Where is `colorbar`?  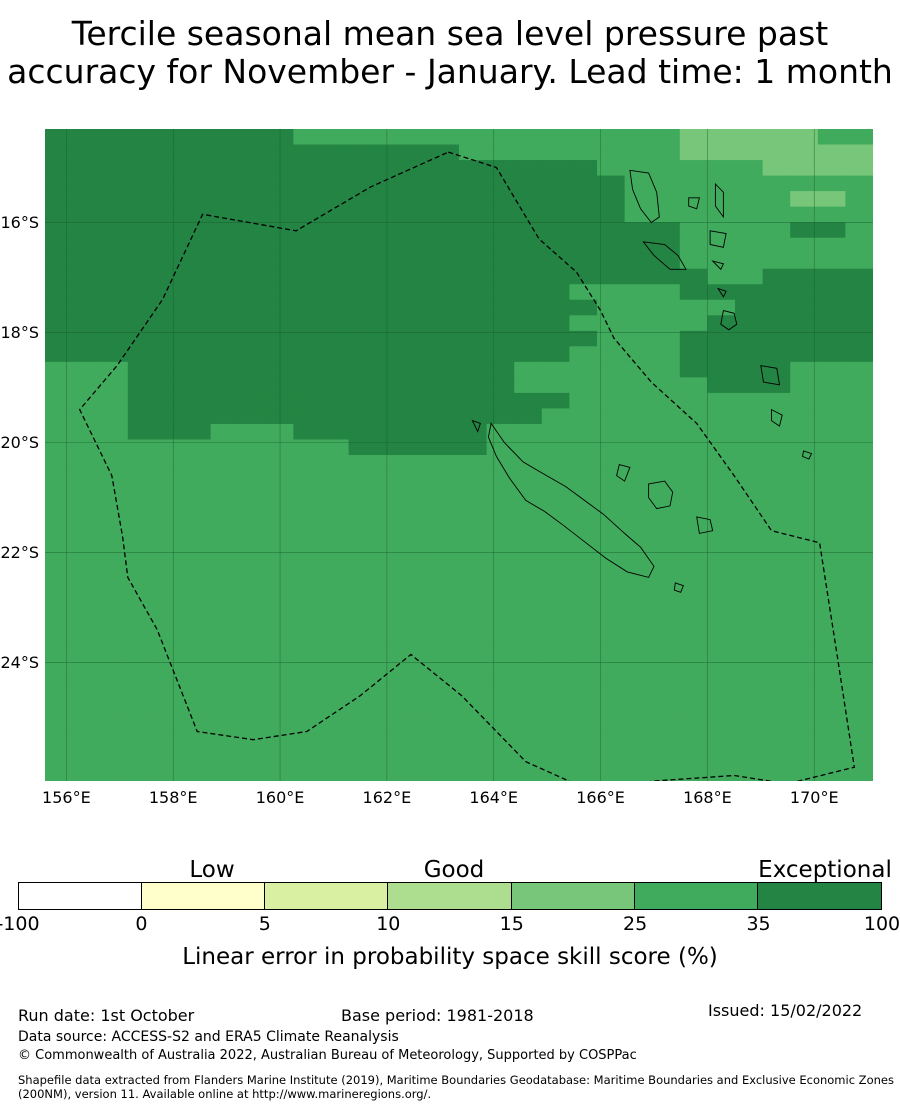 colorbar is located at coordinates (450, 896).